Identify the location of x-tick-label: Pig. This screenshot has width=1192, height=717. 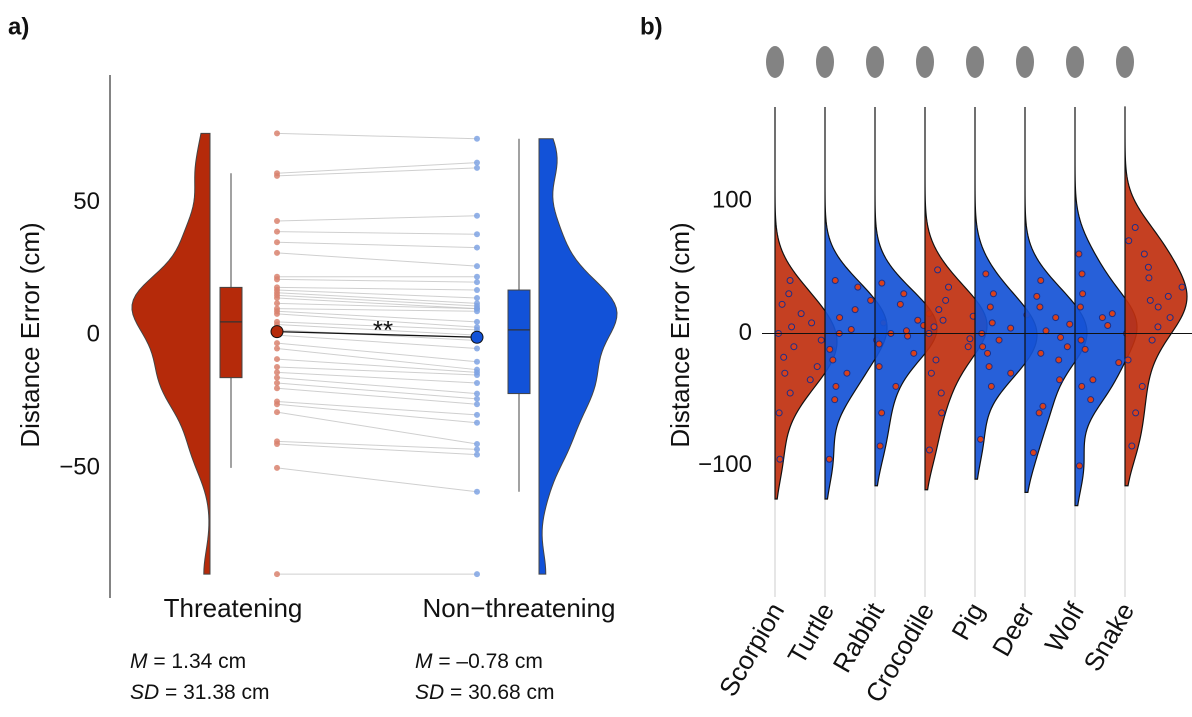
(967, 621).